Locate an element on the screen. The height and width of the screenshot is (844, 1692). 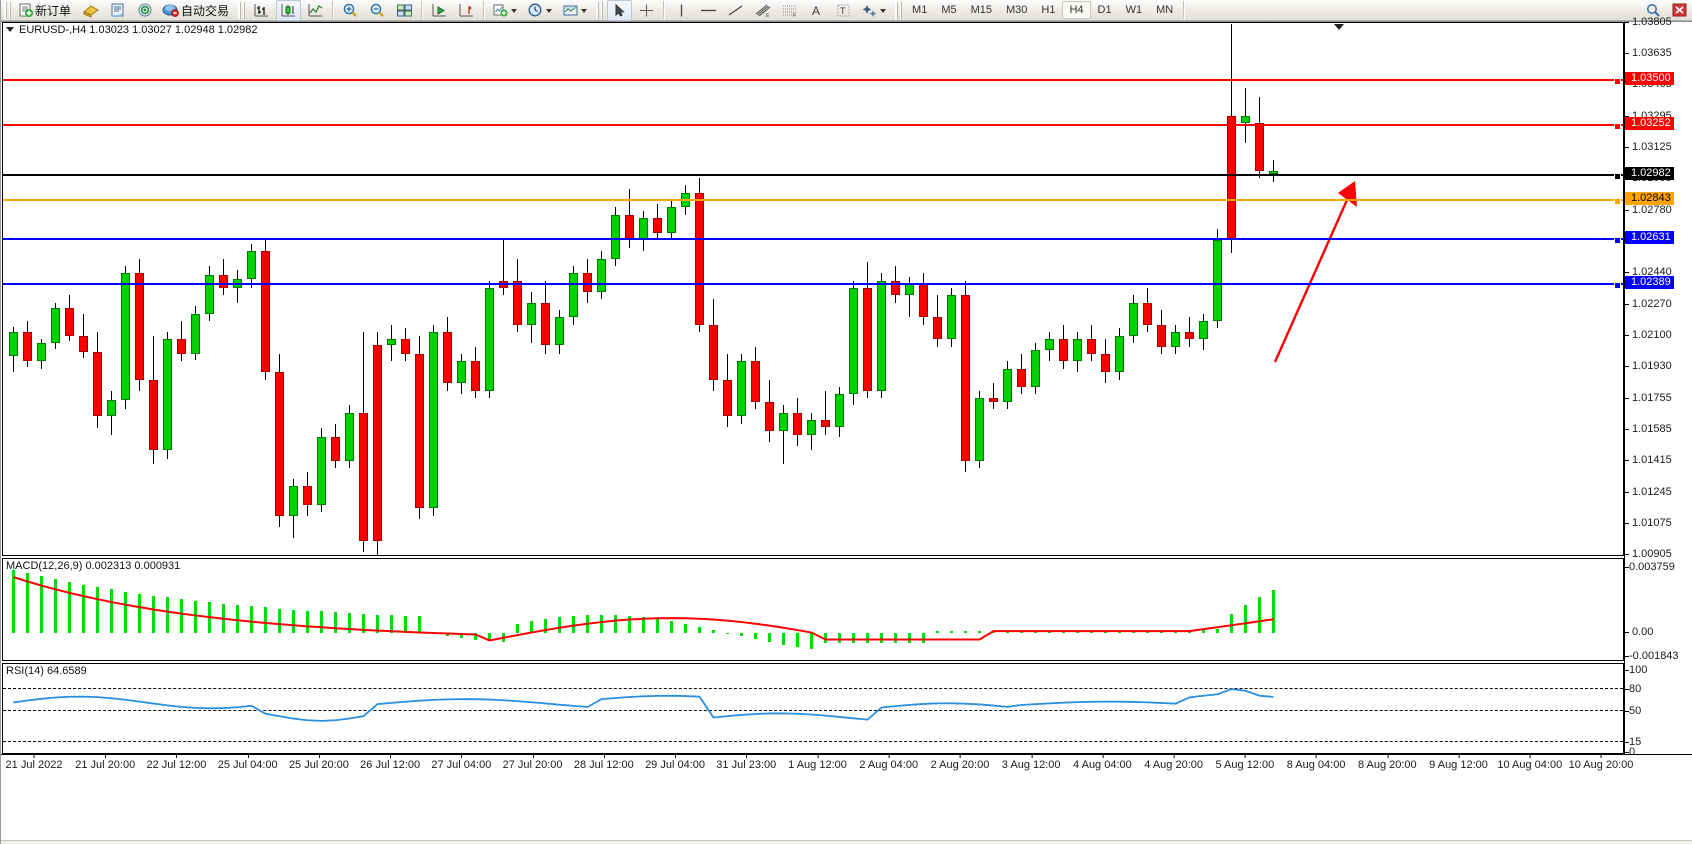
text-button: A is located at coordinates (816, 10).